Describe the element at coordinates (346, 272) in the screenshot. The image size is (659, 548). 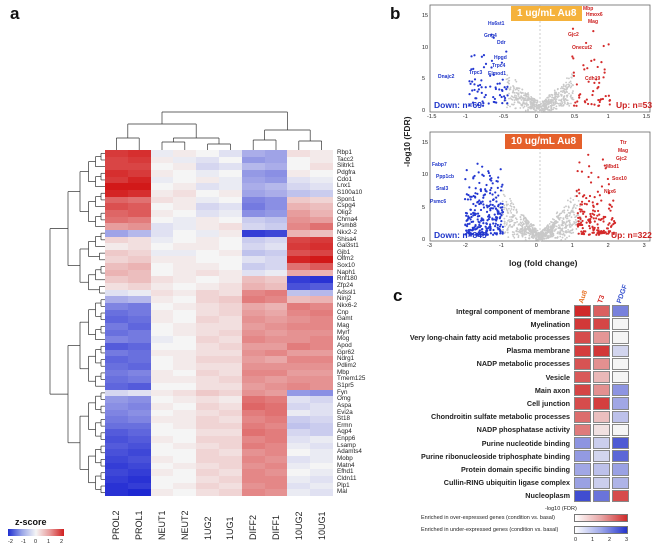
I see `heatmap-row-label: Naph1` at that location.